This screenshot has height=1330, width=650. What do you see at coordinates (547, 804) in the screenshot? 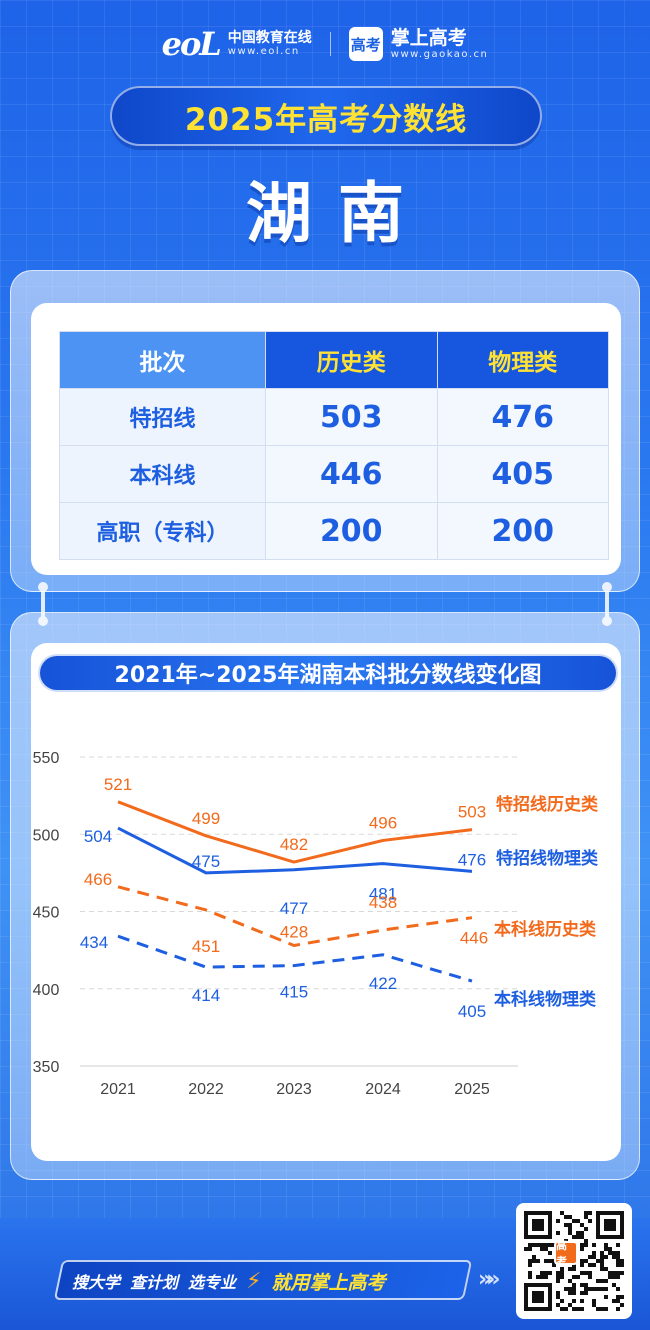
I see `series-end-label: 特招线历史类` at bounding box center [547, 804].